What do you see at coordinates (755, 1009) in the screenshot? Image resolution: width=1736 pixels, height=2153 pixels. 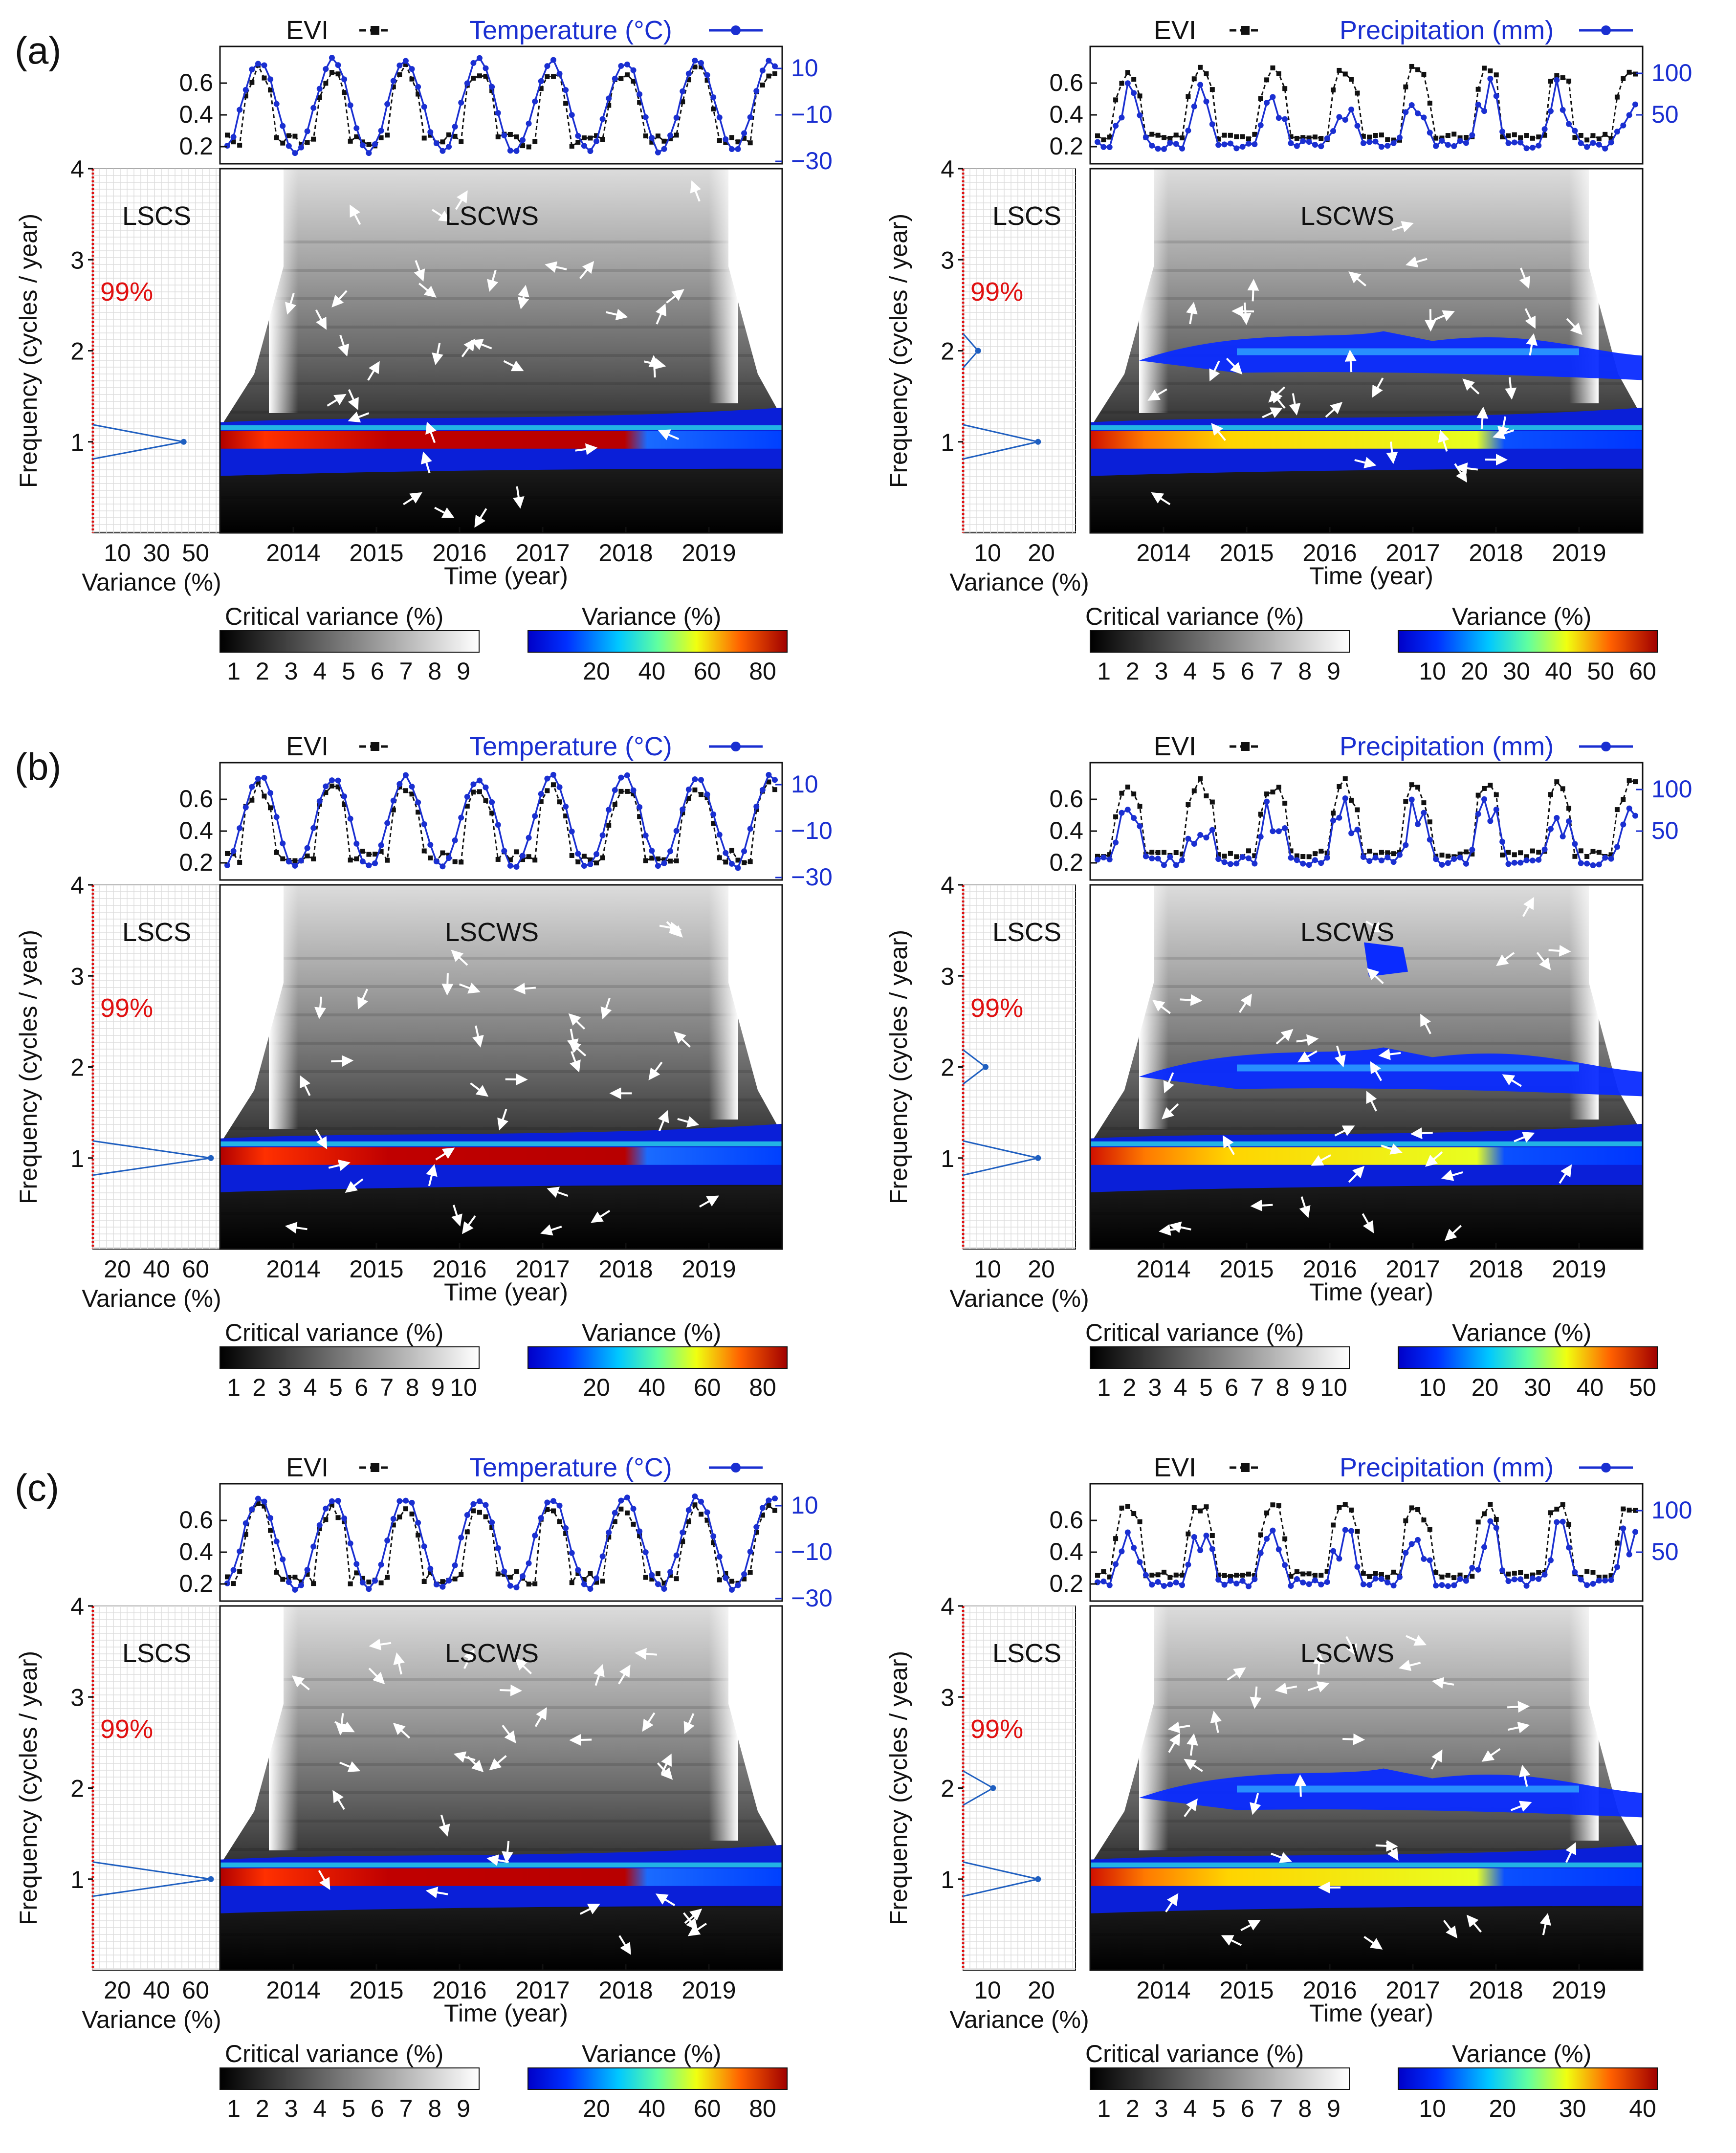 I see `cone-right` at bounding box center [755, 1009].